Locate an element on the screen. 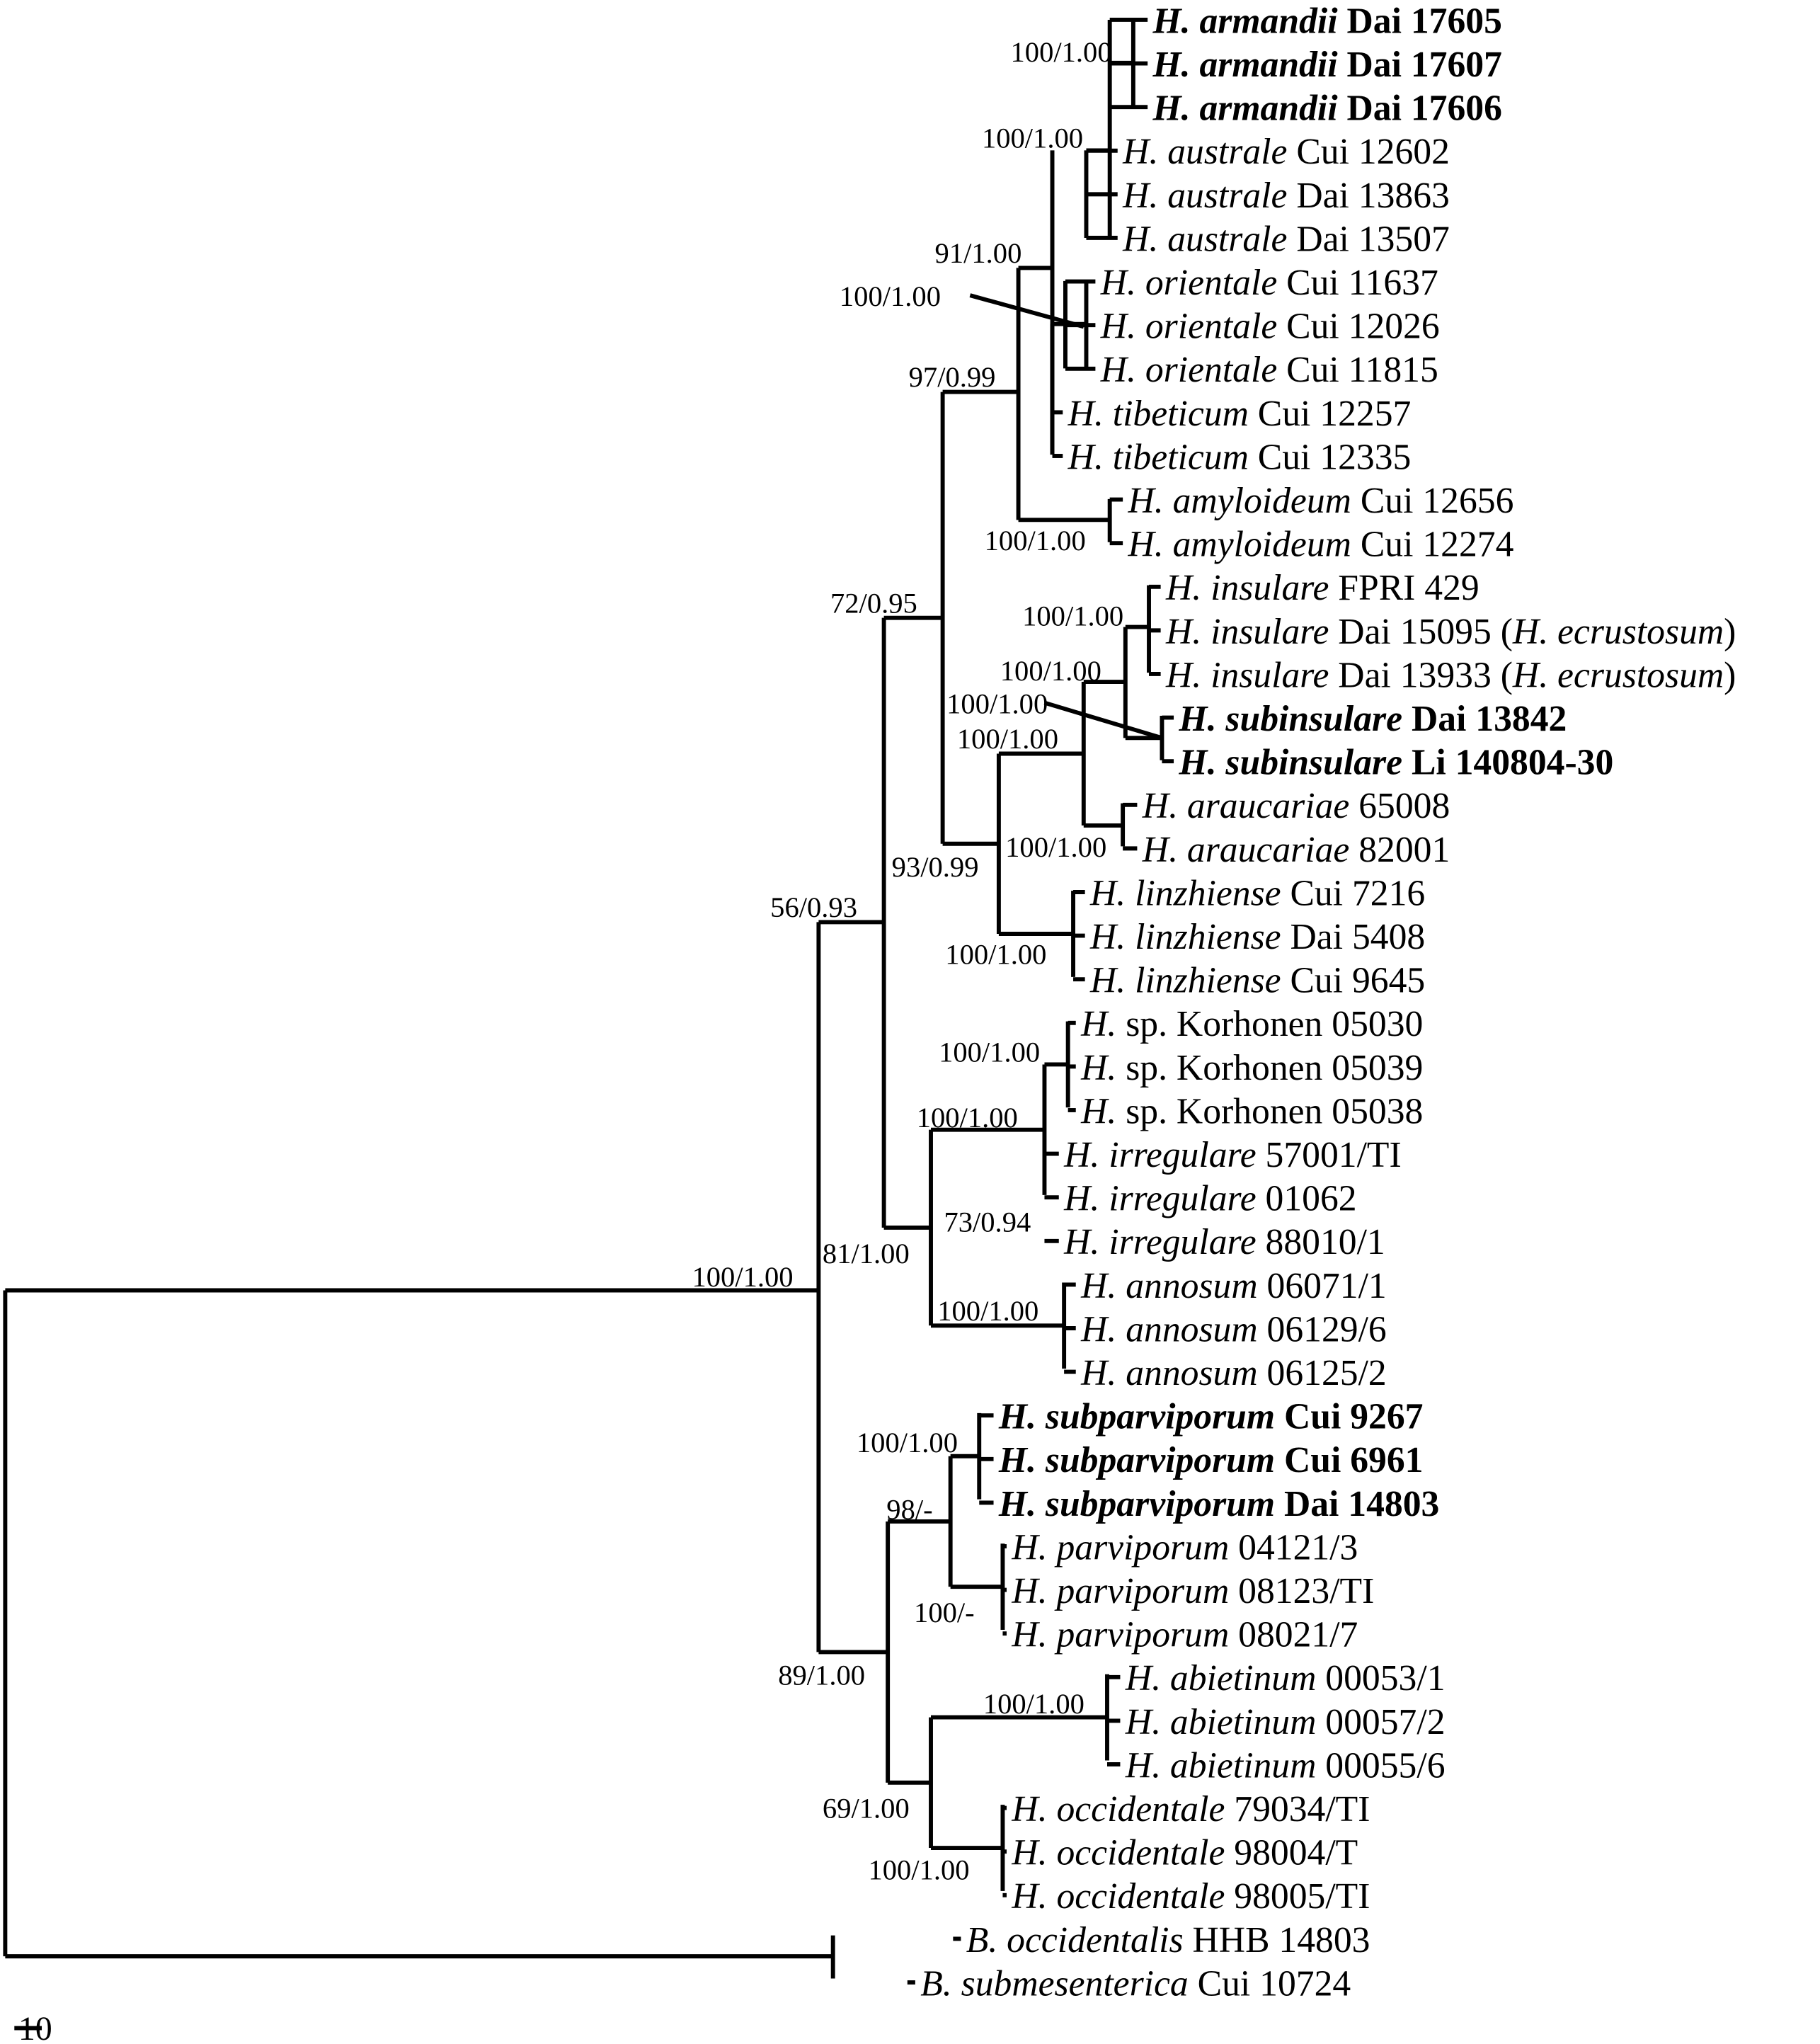 The image size is (1820, 2044). taxon-label: H. annosum 06125/2 is located at coordinates (1233, 1373).